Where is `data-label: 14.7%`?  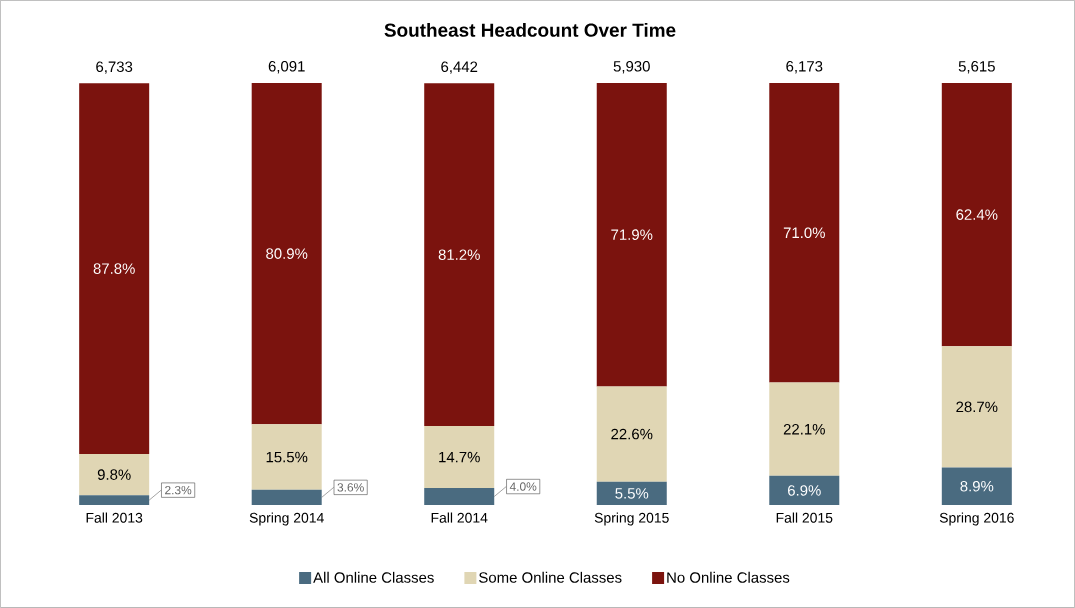 data-label: 14.7% is located at coordinates (459, 457).